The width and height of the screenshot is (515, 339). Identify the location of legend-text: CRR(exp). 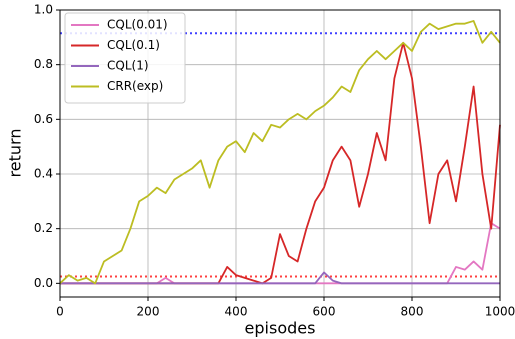
(135, 86).